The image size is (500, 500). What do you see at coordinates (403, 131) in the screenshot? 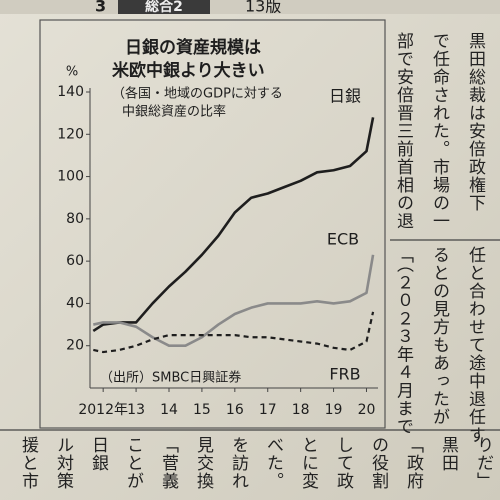
I see `article-column: 部で安倍晋三前首相の退` at bounding box center [403, 131].